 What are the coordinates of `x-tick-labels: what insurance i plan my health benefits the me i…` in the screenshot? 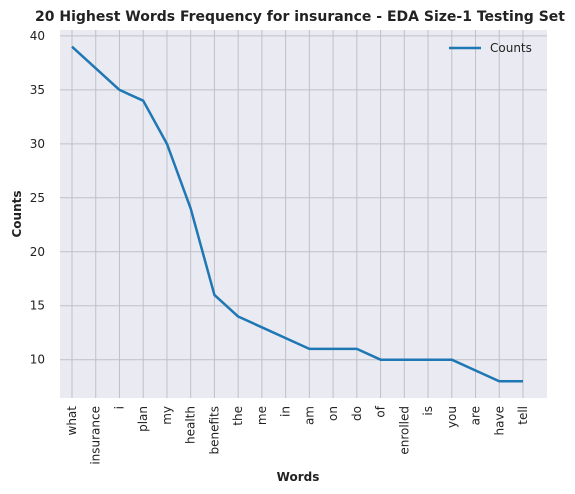 It's located at (297, 434).